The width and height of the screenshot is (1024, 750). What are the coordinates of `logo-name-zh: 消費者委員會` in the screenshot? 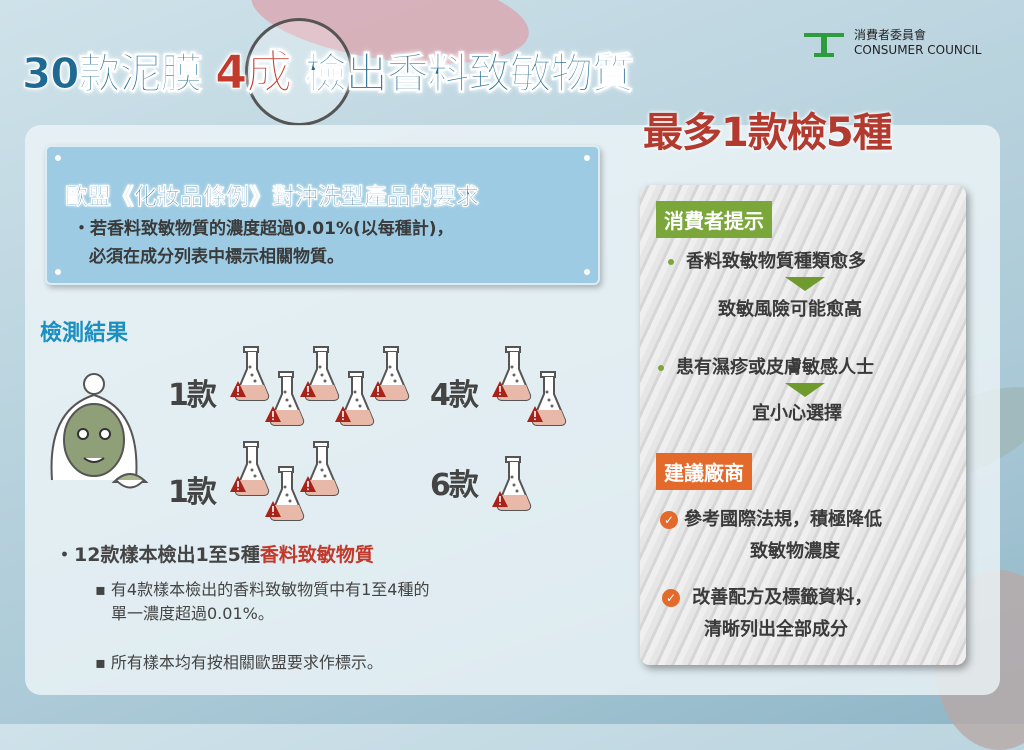 It's located at (890, 35).